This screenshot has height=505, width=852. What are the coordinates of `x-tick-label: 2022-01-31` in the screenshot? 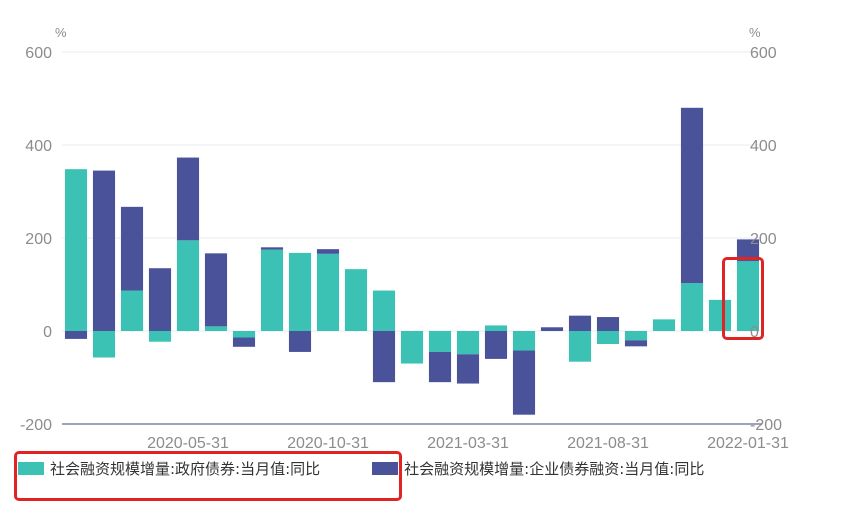 It's located at (748, 443).